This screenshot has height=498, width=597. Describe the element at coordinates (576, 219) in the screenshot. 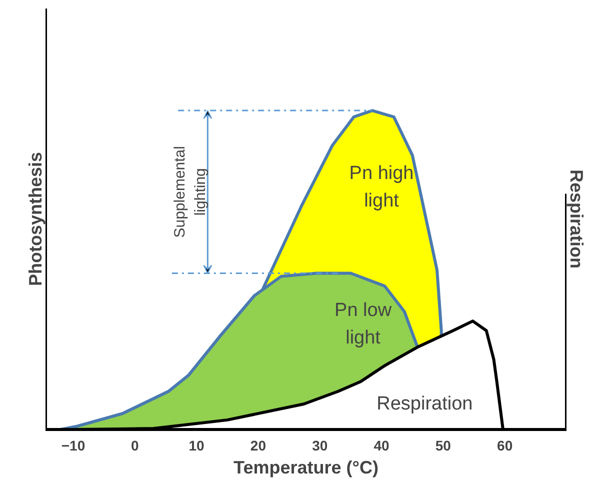

I see `y2-axis-title: Respiration` at that location.